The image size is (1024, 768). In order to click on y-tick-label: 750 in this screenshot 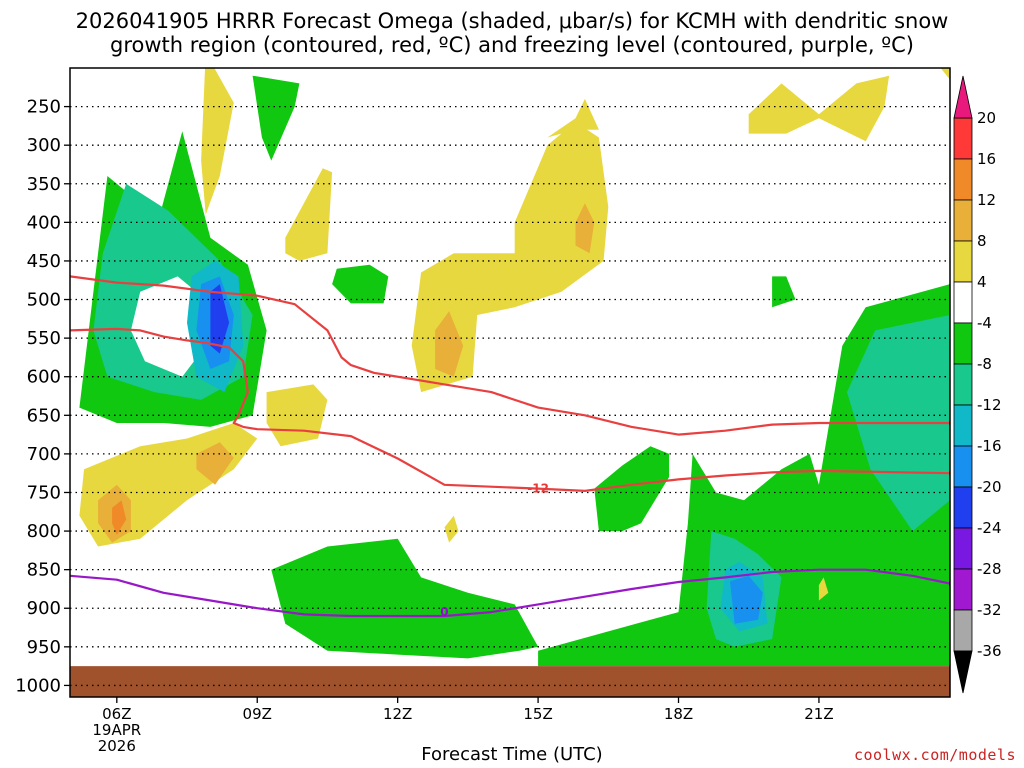, I will do `click(44, 492)`.